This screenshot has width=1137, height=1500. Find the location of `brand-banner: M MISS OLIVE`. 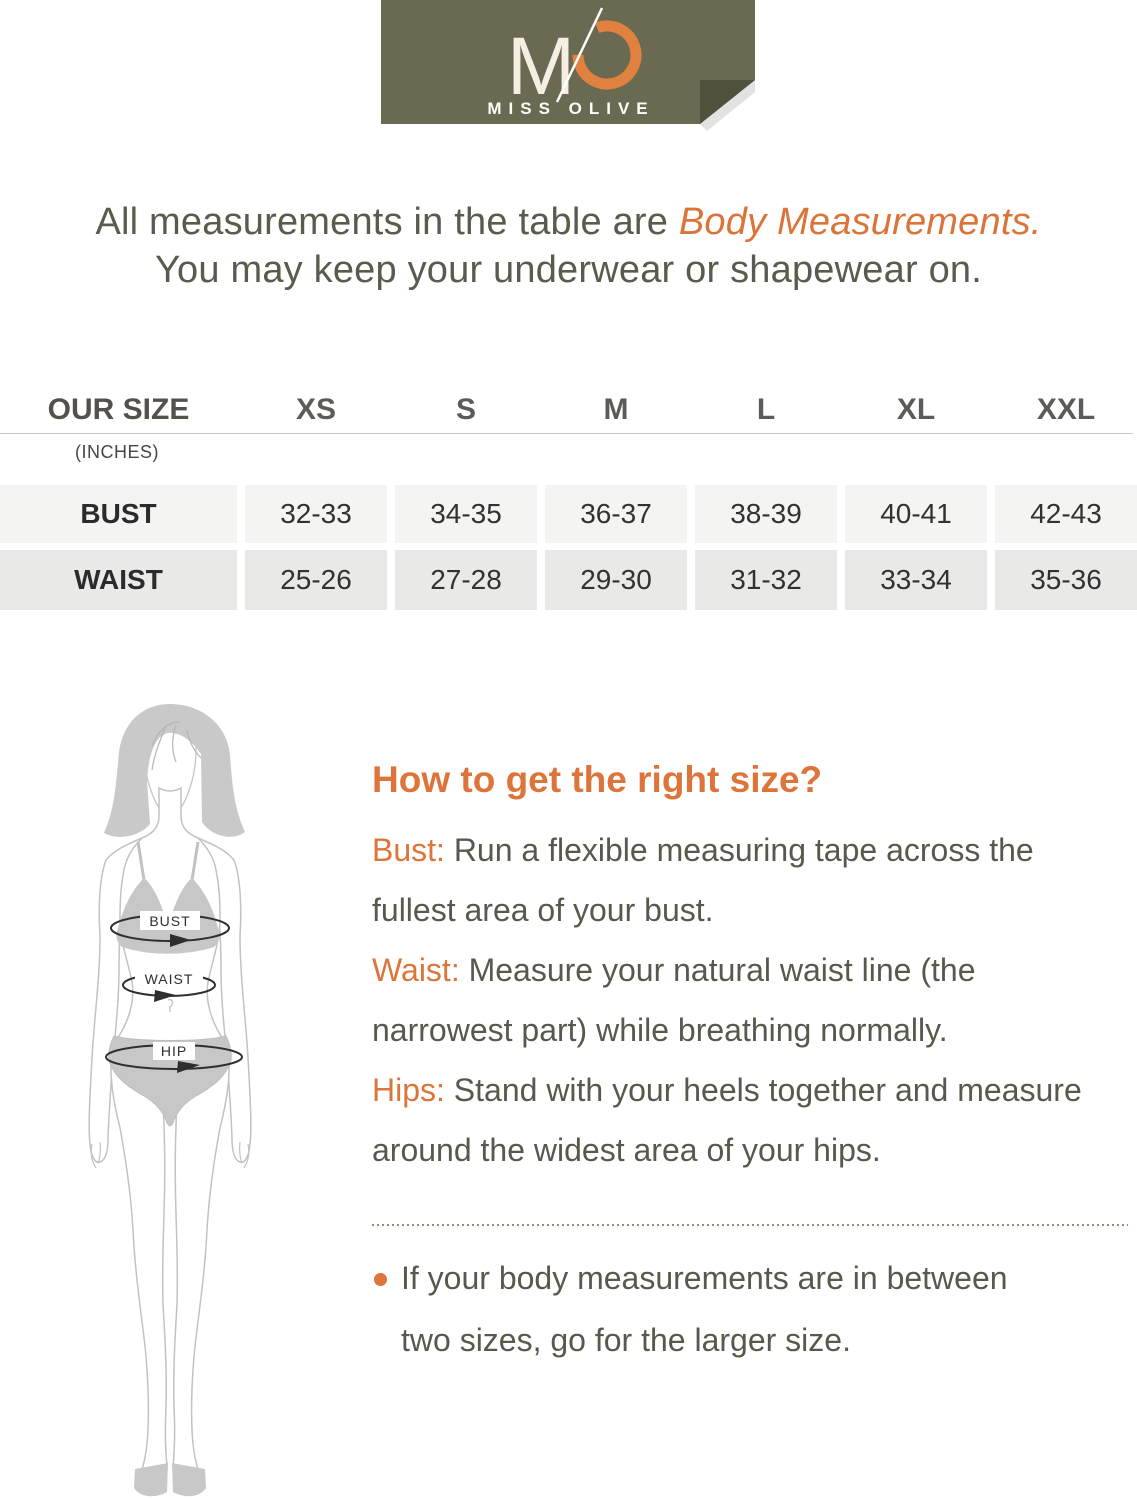

brand-banner: M MISS OLIVE is located at coordinates (570, 68).